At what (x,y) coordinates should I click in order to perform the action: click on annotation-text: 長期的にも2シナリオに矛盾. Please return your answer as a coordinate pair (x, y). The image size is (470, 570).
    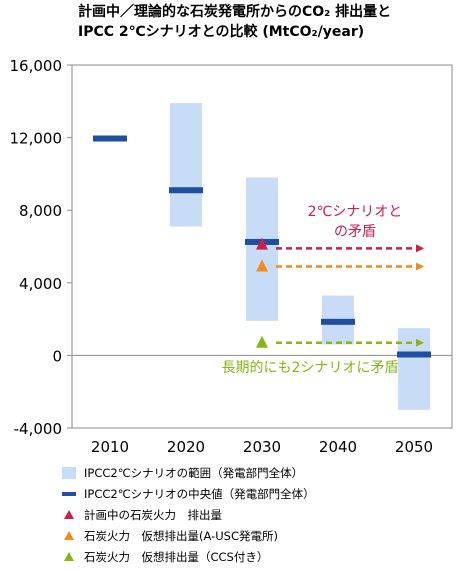
    Looking at the image, I should click on (310, 368).